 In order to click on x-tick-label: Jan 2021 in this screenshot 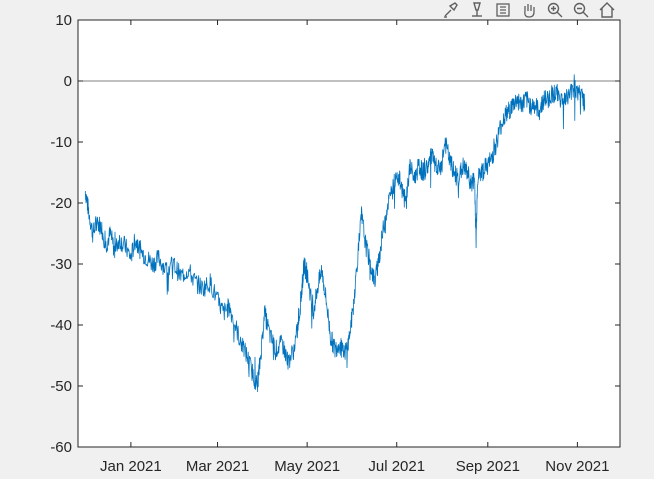, I will do `click(131, 466)`.